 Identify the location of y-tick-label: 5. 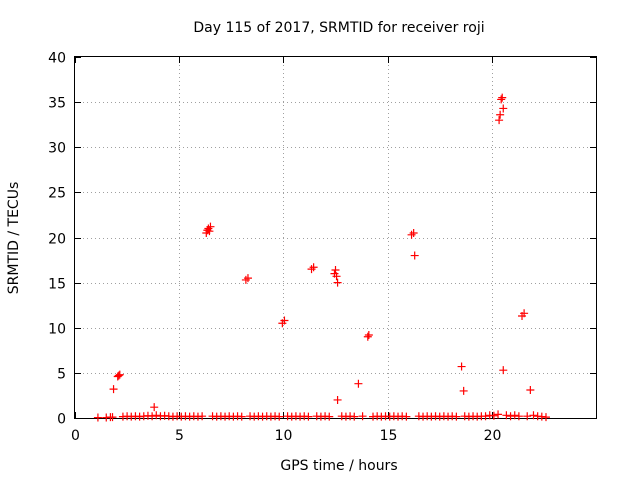
(61, 375).